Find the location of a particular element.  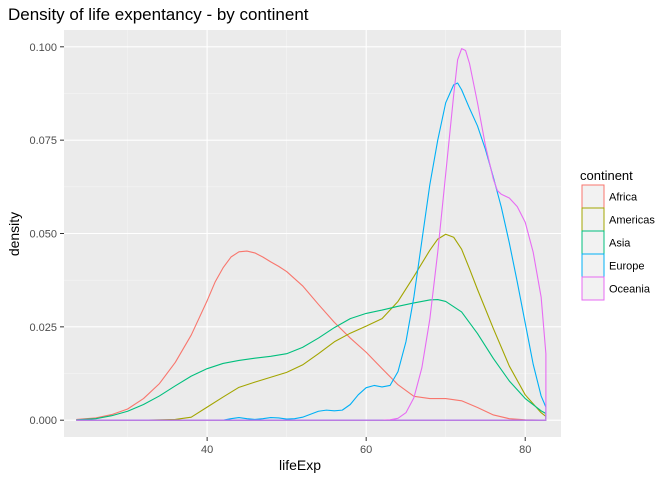

legend-label-asia: Asia is located at coordinates (620, 244).